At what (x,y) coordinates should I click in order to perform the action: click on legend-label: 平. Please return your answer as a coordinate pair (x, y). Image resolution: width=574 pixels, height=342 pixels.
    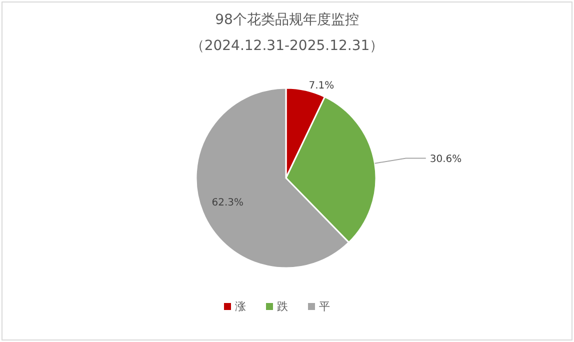
    Looking at the image, I should click on (324, 306).